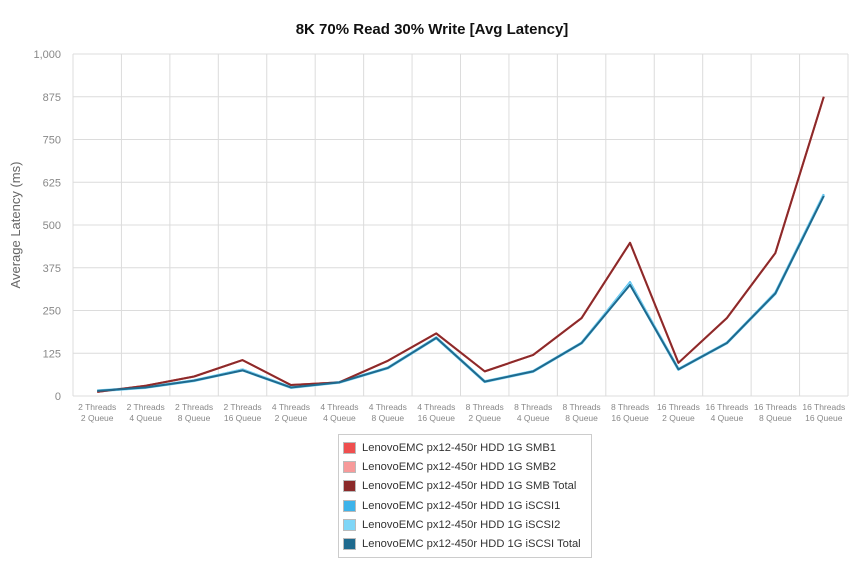 Image resolution: width=850 pixels, height=567 pixels. What do you see at coordinates (459, 466) in the screenshot?
I see `legend-label: LenovoEMC px12-450r HDD 1G SMB2` at bounding box center [459, 466].